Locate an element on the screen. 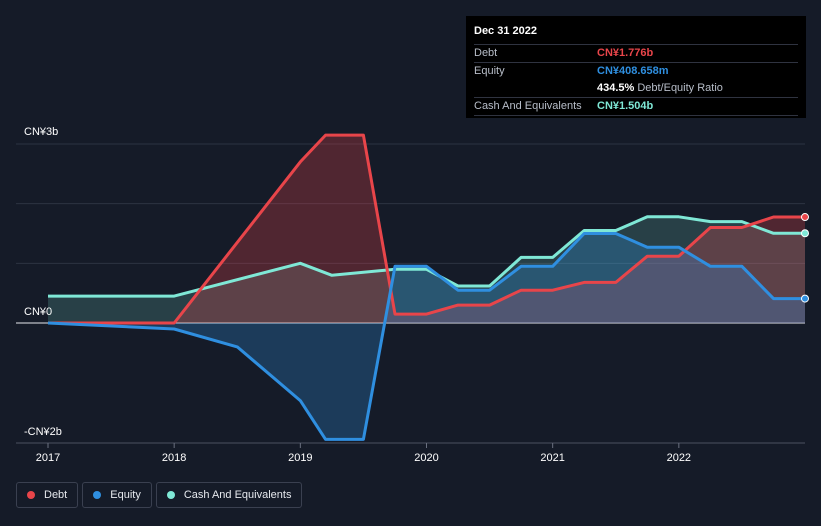  end-point-cash is located at coordinates (805, 233).